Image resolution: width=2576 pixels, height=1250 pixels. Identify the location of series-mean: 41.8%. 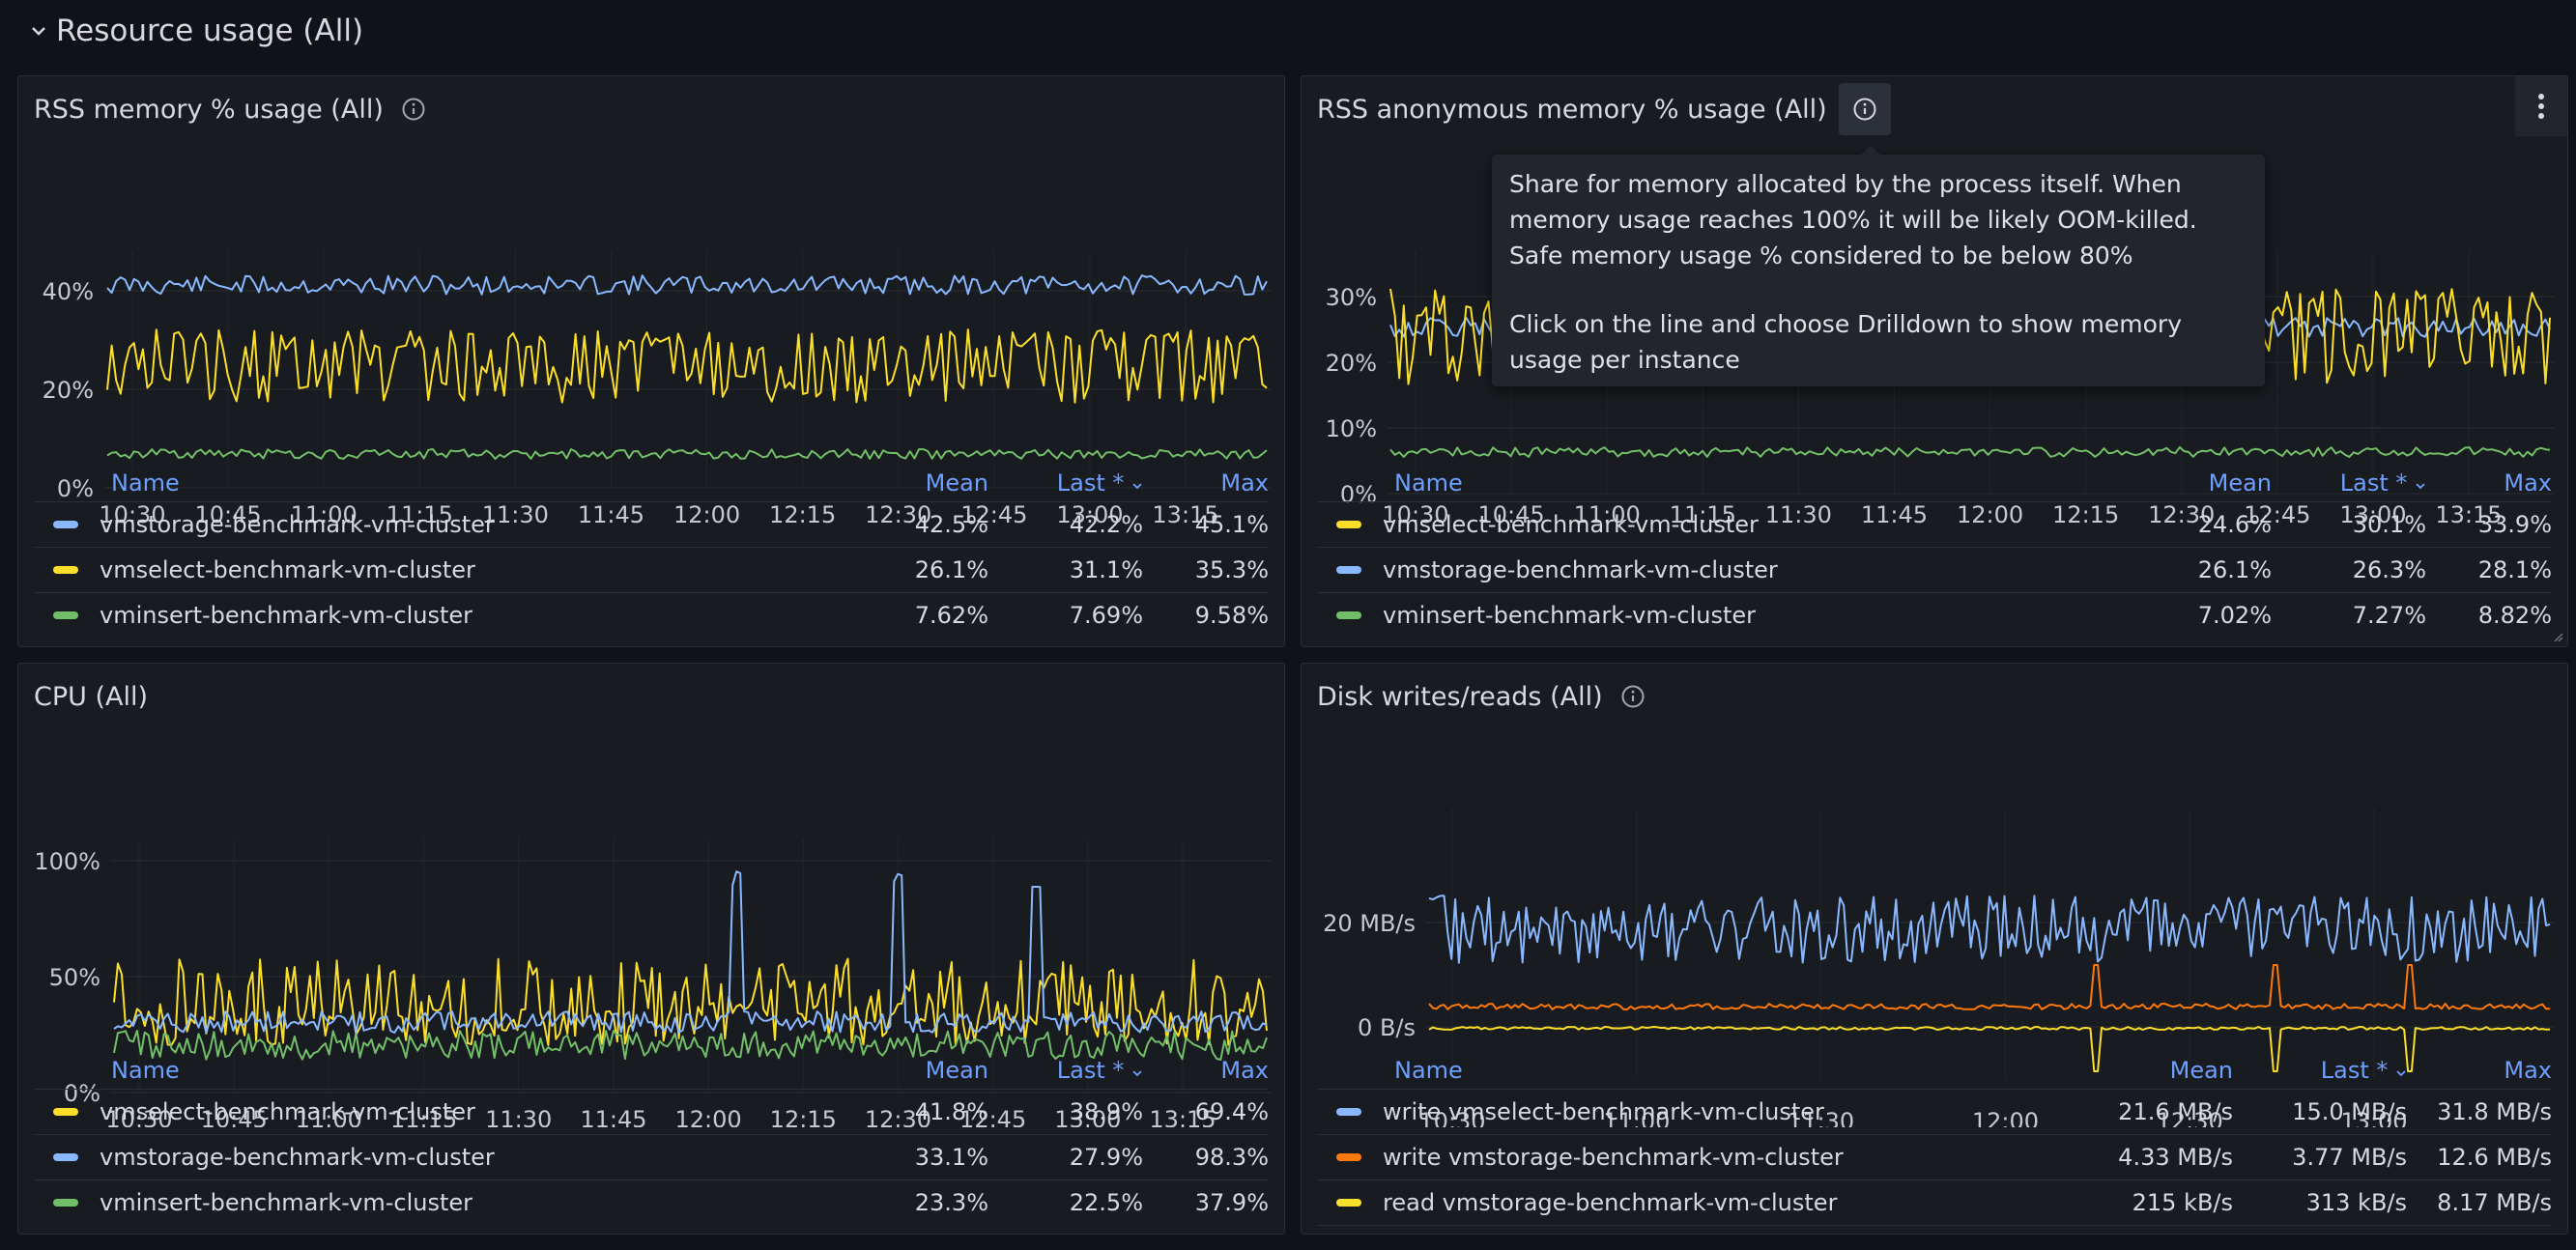
(951, 1111).